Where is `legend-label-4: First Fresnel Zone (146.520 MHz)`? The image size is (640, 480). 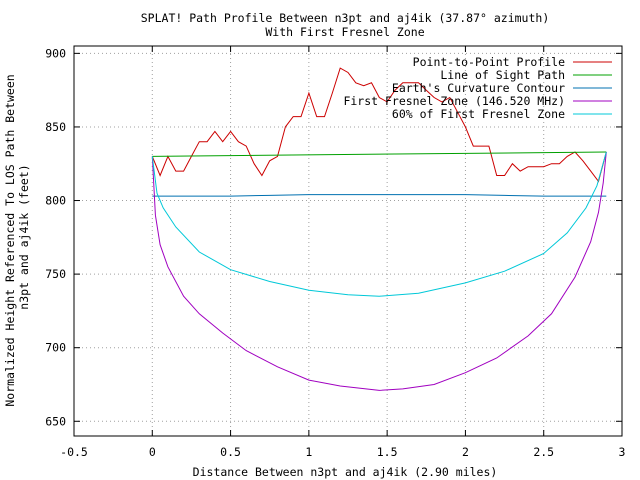 legend-label-4: First Fresnel Zone (146.520 MHz) is located at coordinates (454, 101).